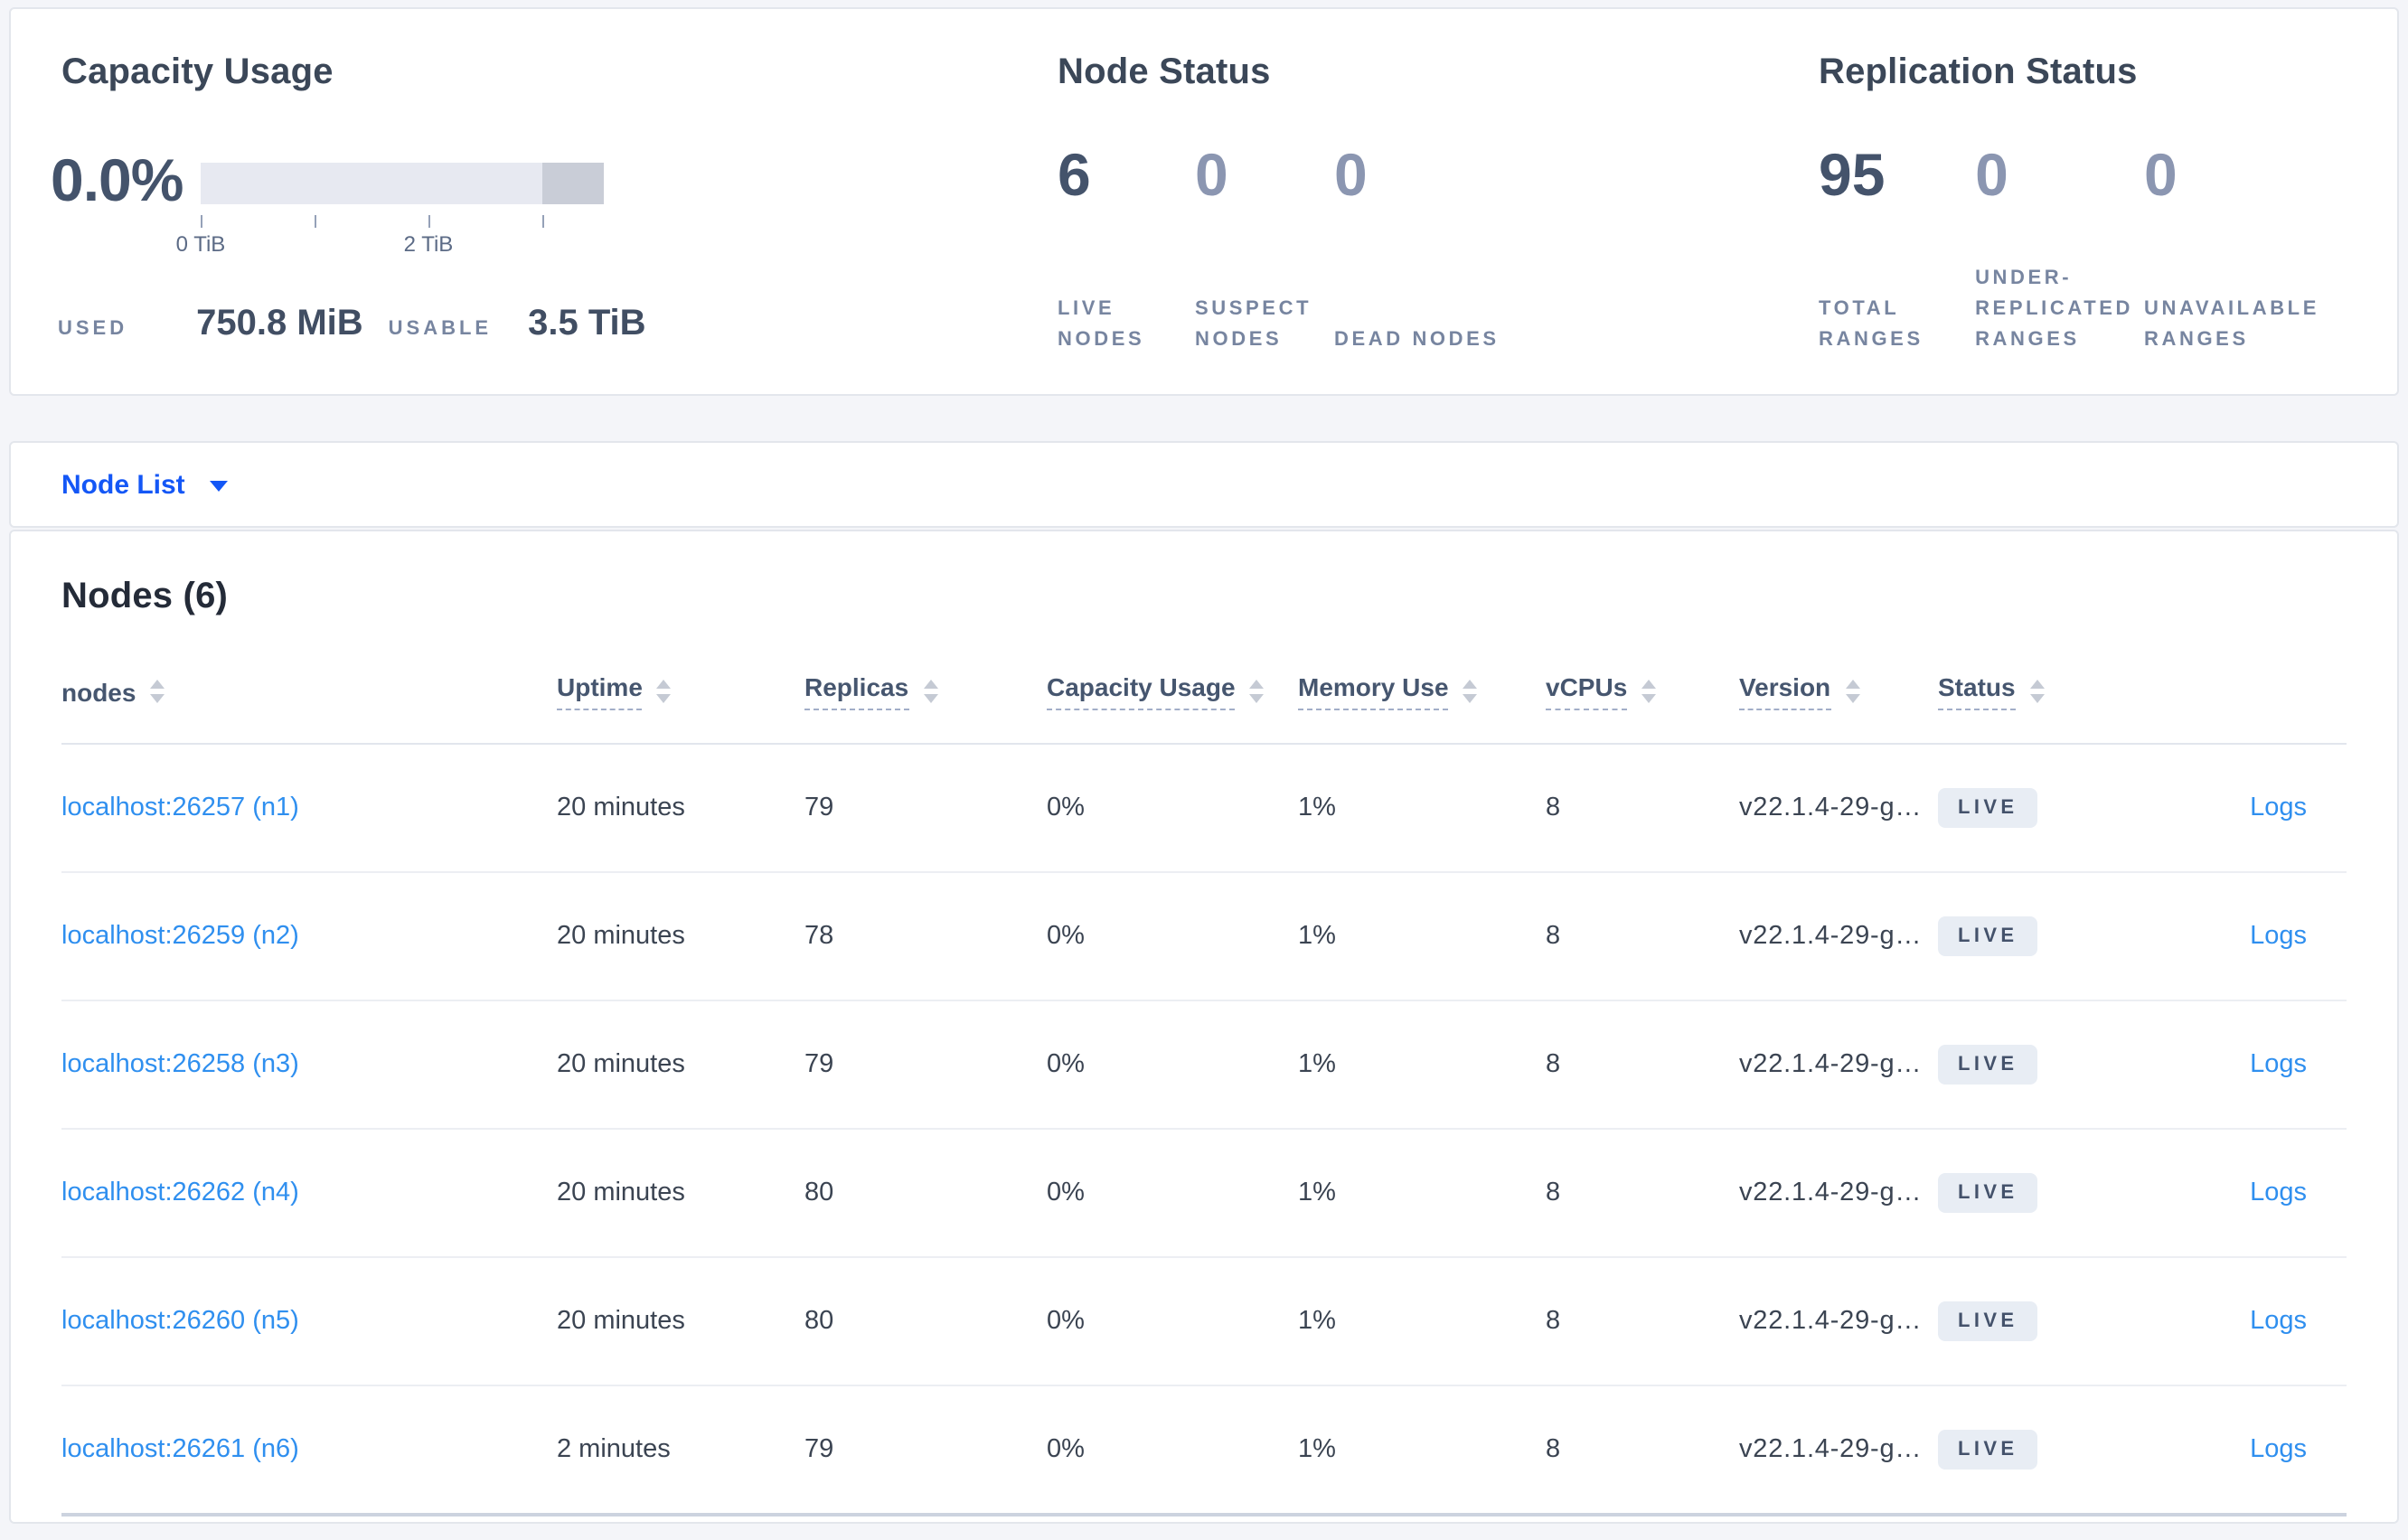 The width and height of the screenshot is (2408, 1540). I want to click on capacity-bar-chart, so click(402, 183).